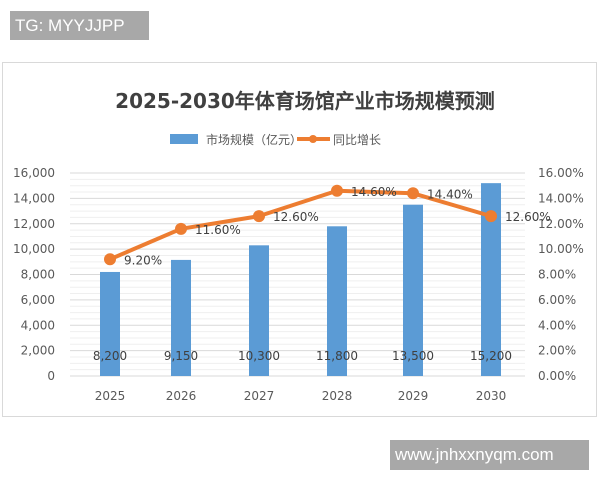 This screenshot has height=480, width=600. I want to click on right-axis-tick: 2.00%, so click(557, 351).